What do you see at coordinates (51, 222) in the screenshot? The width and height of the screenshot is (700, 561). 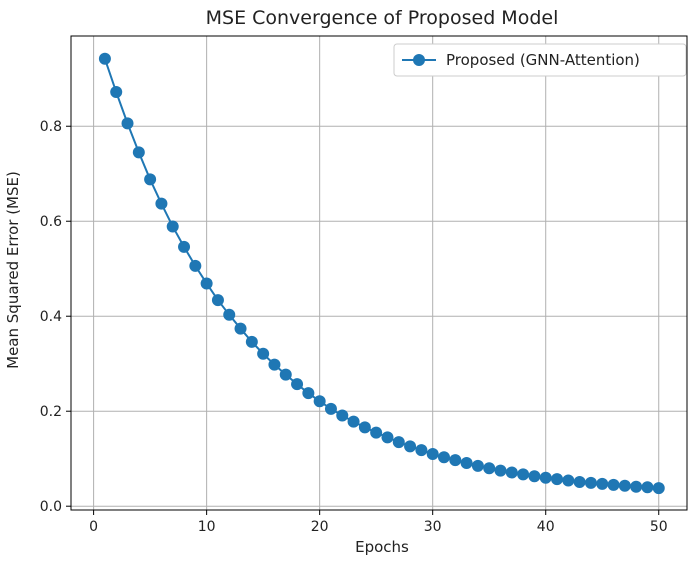 I see `y-tick-label: 0.6` at bounding box center [51, 222].